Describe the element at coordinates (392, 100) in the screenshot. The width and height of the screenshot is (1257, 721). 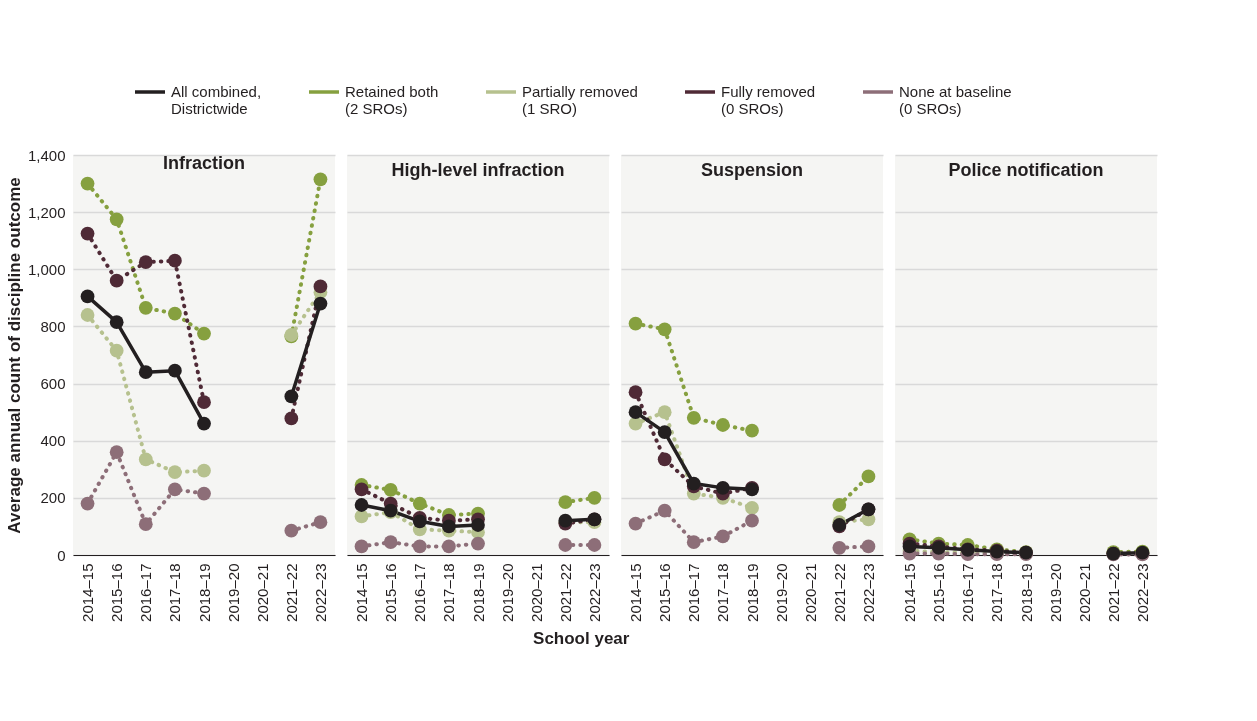
I see `legend-label: Retained both (2 SROs)` at that location.